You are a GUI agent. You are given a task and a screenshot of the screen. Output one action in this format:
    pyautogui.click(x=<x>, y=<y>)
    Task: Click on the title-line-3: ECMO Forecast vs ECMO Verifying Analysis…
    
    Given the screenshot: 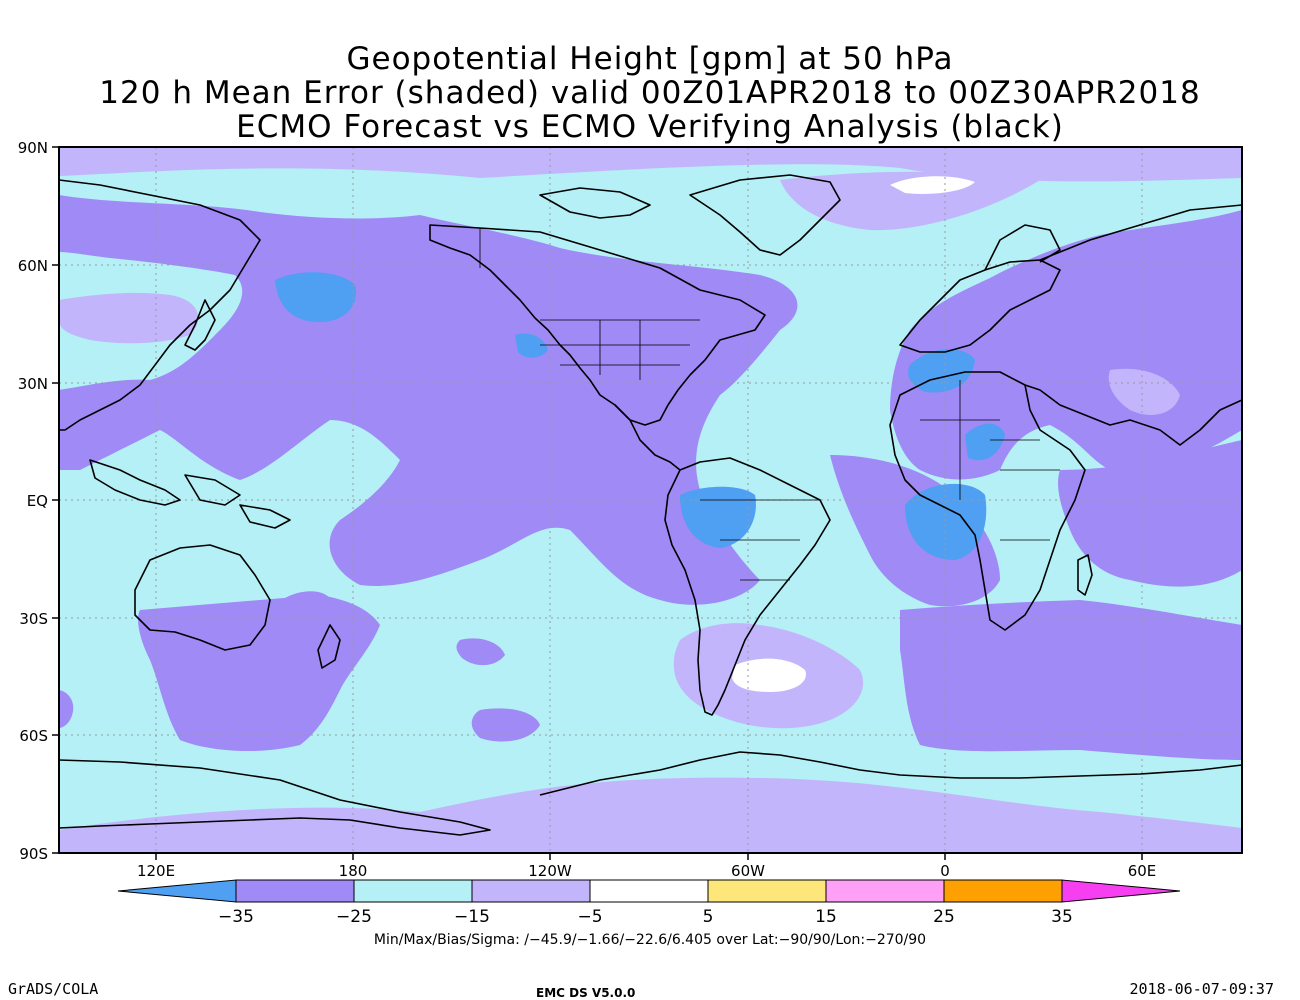 What is the action you would take?
    pyautogui.click(x=650, y=127)
    